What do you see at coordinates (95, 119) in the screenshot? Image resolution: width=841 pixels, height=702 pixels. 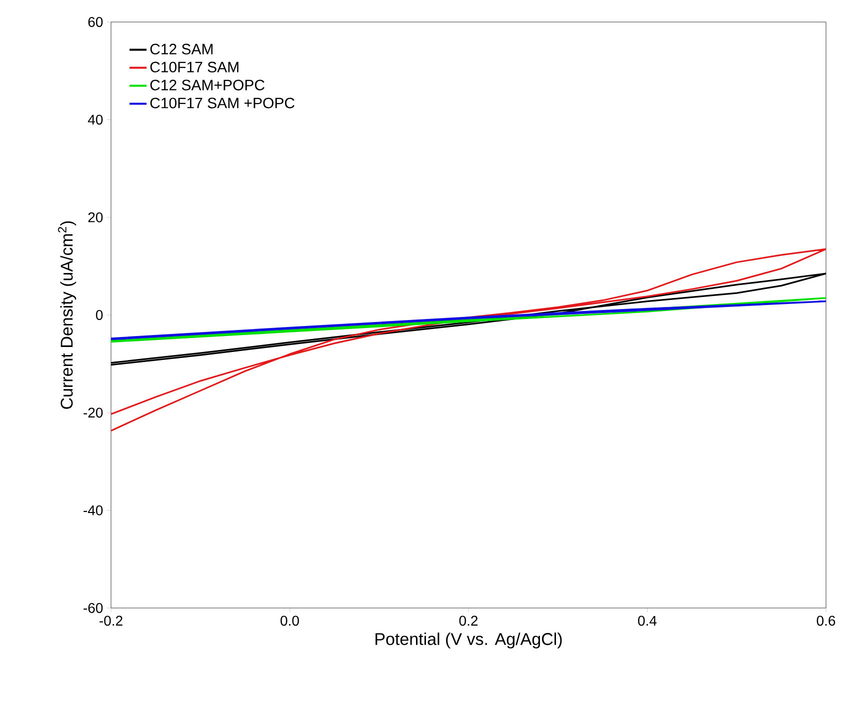 I see `y-tick-label: 40` at bounding box center [95, 119].